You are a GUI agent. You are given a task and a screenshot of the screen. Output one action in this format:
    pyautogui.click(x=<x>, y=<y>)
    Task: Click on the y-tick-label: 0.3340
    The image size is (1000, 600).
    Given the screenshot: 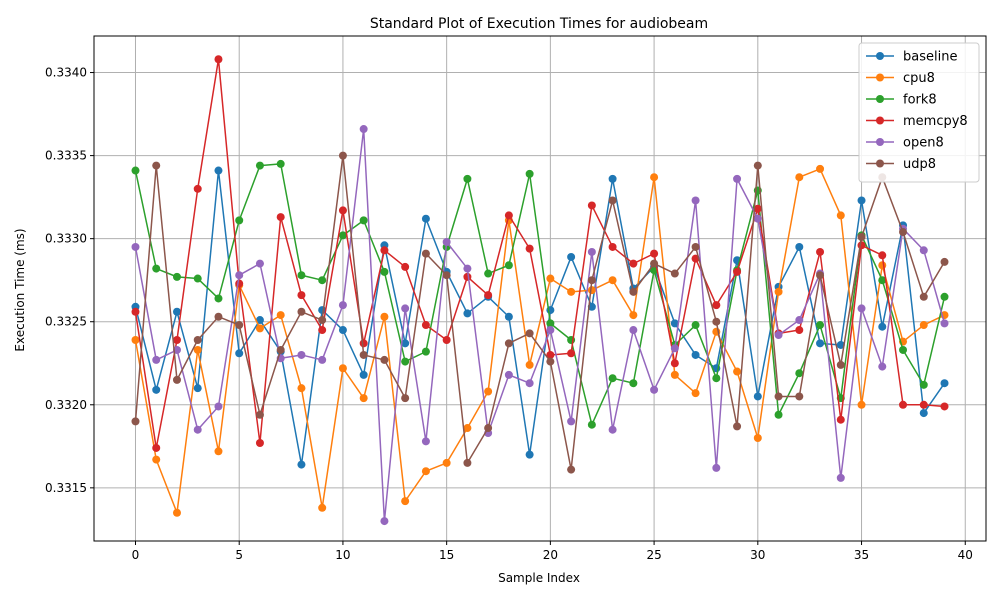 What is the action you would take?
    pyautogui.click(x=66, y=73)
    